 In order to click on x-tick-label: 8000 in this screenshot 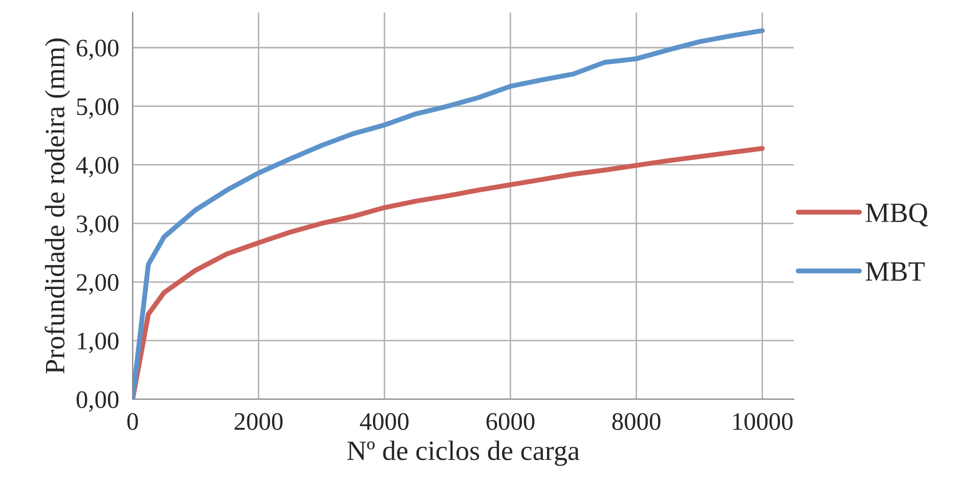, I will do `click(636, 421)`.